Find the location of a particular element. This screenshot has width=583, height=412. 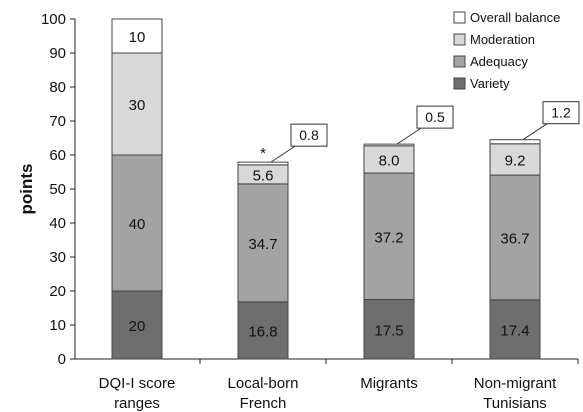

legend: Overall balance Moderation Adequacy Variety is located at coordinates (506, 50).